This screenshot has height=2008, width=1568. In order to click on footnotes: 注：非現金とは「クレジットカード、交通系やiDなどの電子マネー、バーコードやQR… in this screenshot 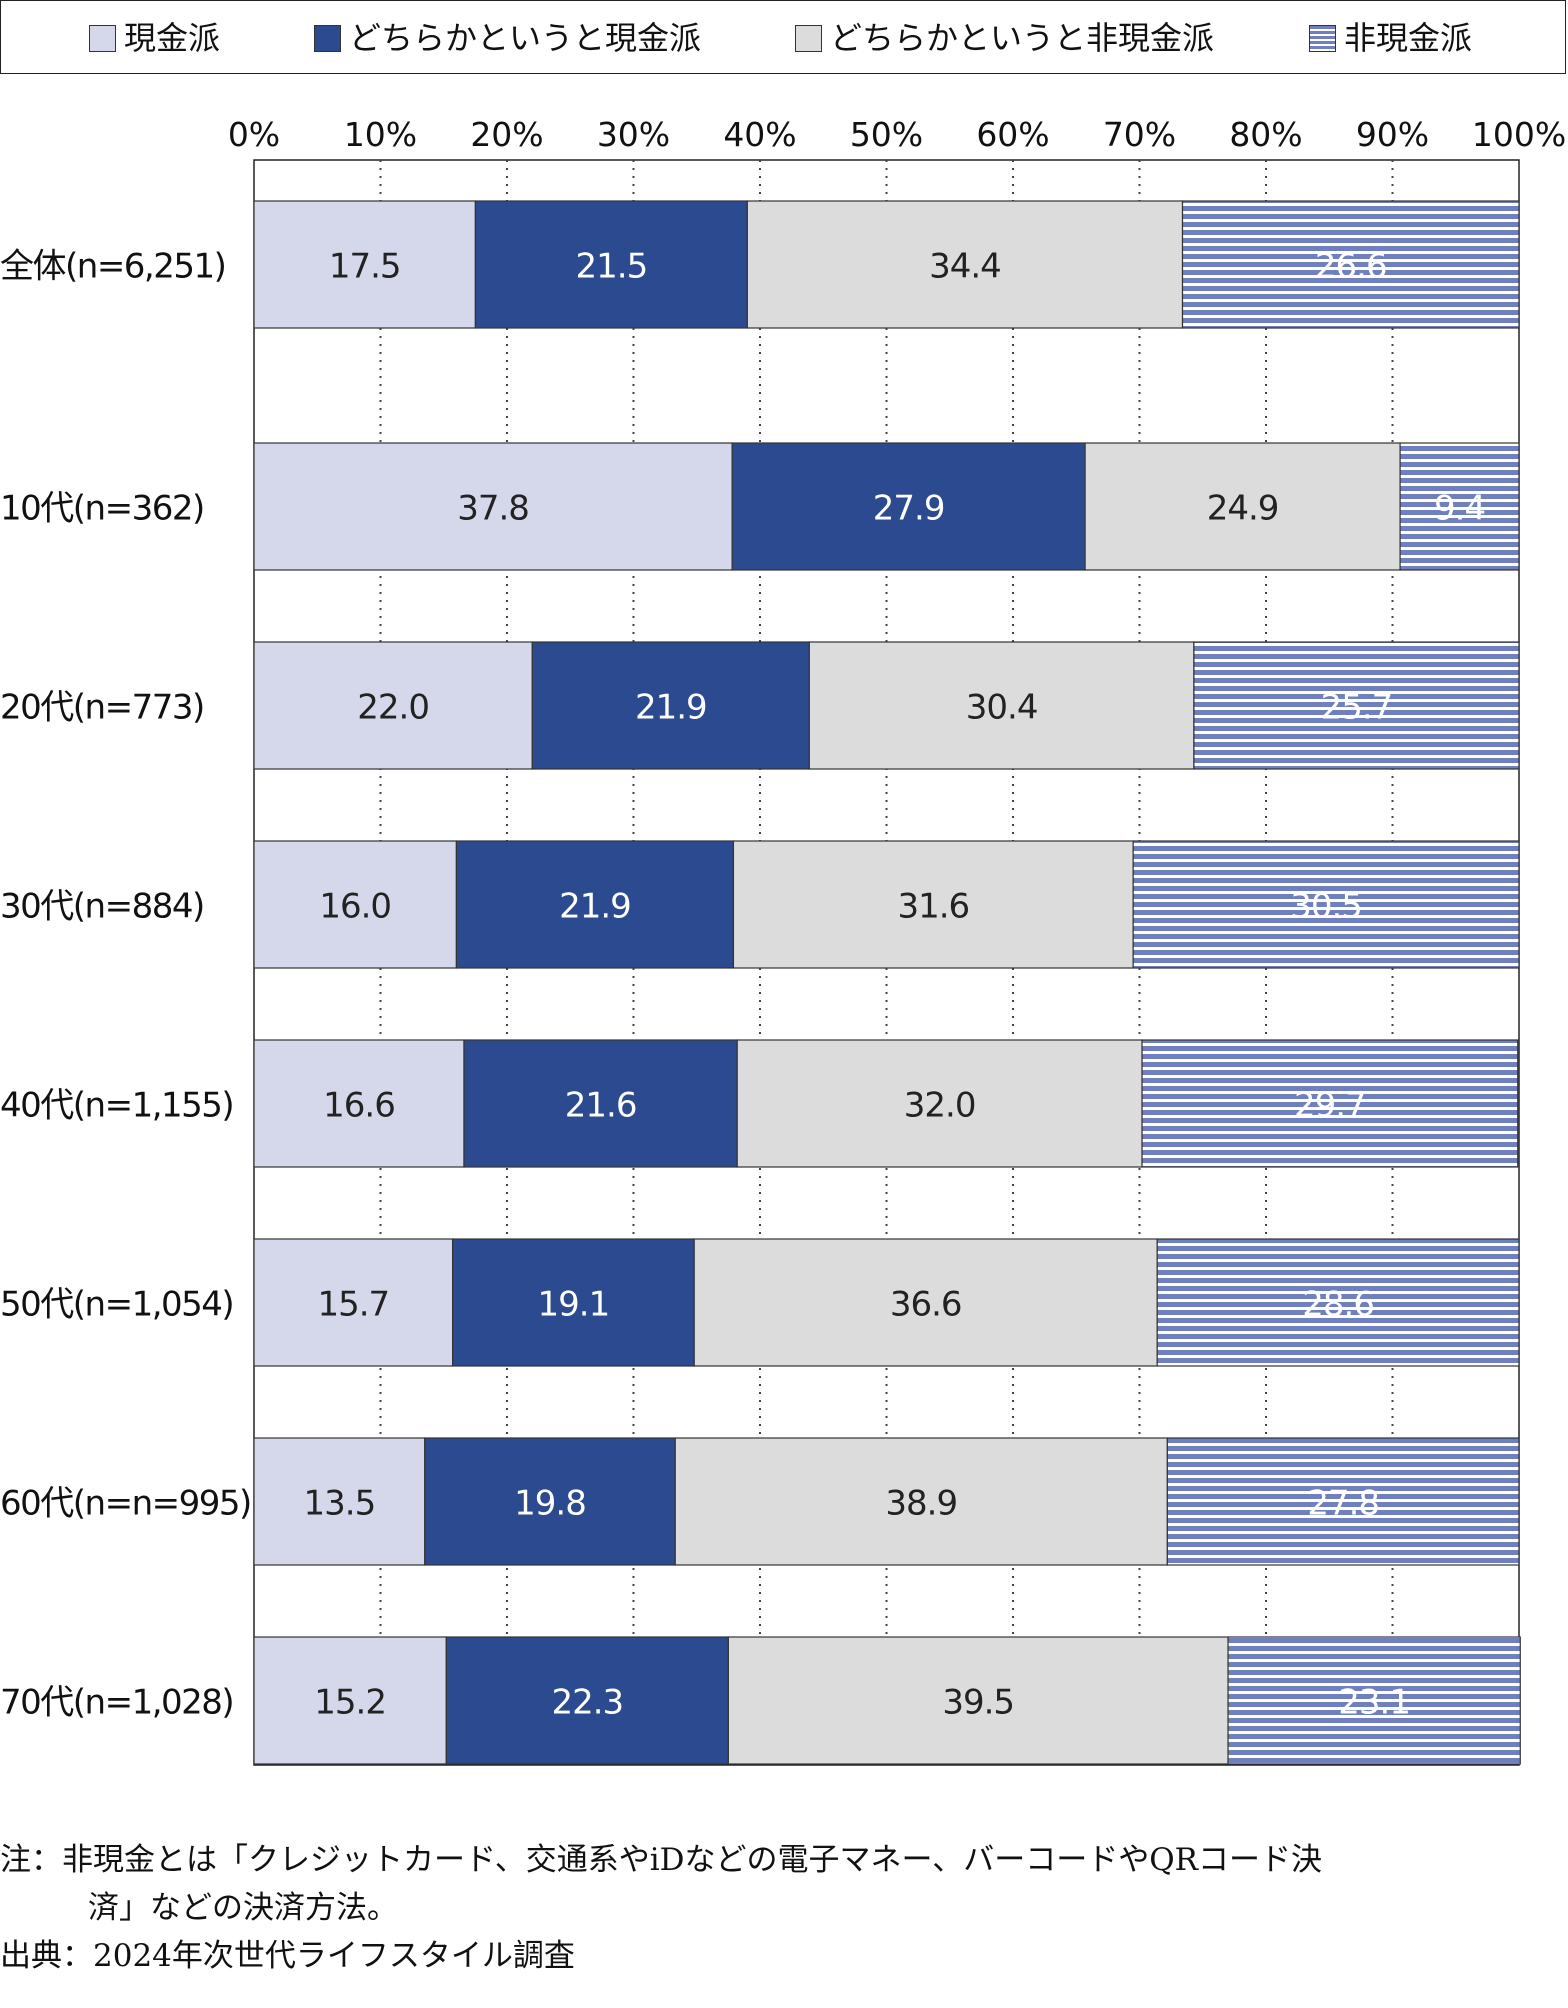, I will do `click(784, 1908)`.